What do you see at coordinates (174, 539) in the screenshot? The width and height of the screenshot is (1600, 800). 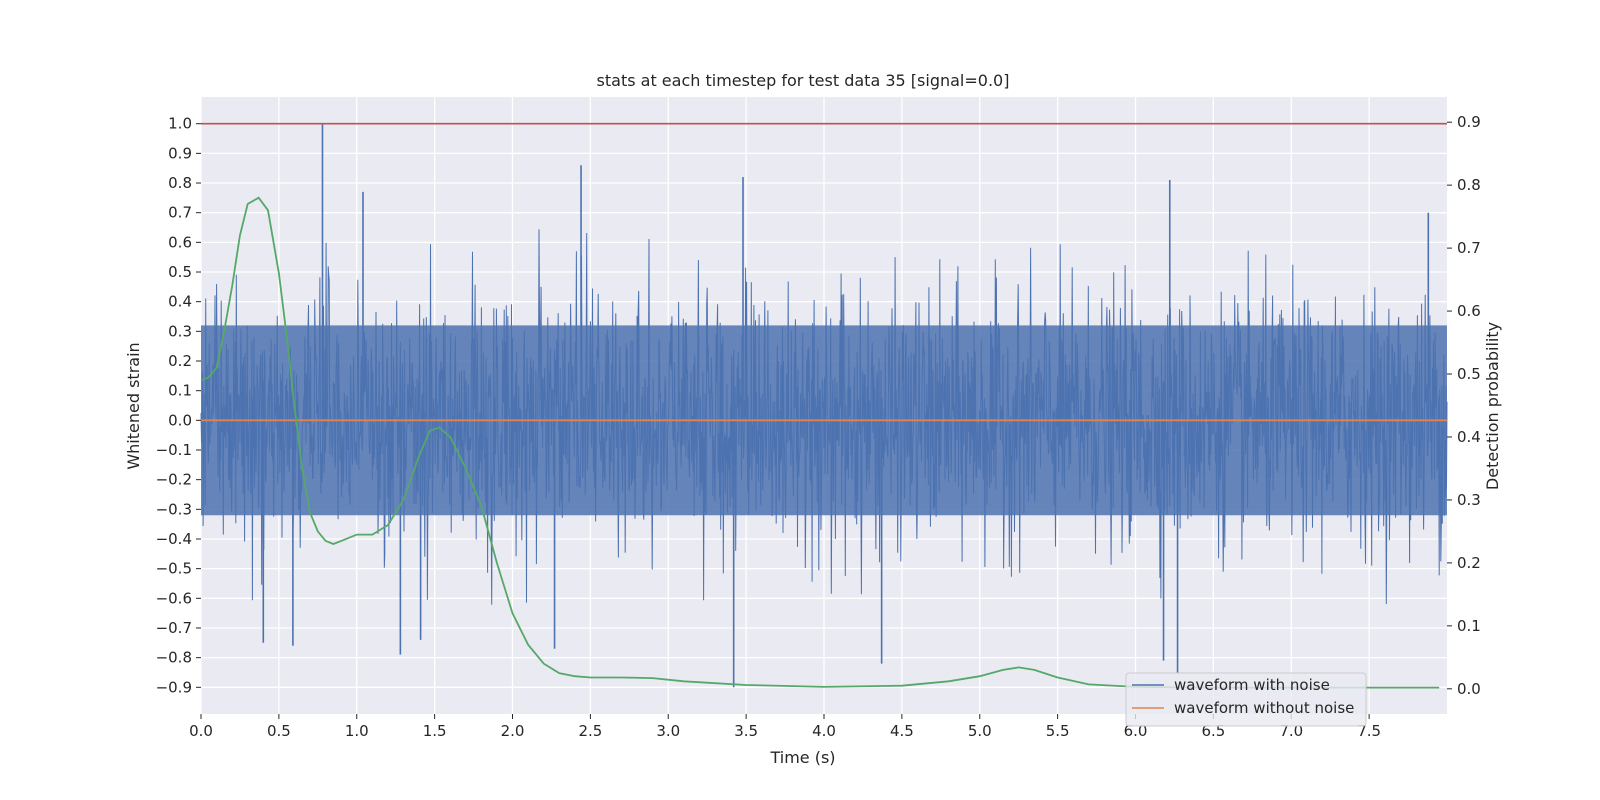 I see `y-tick-label: −0.4` at bounding box center [174, 539].